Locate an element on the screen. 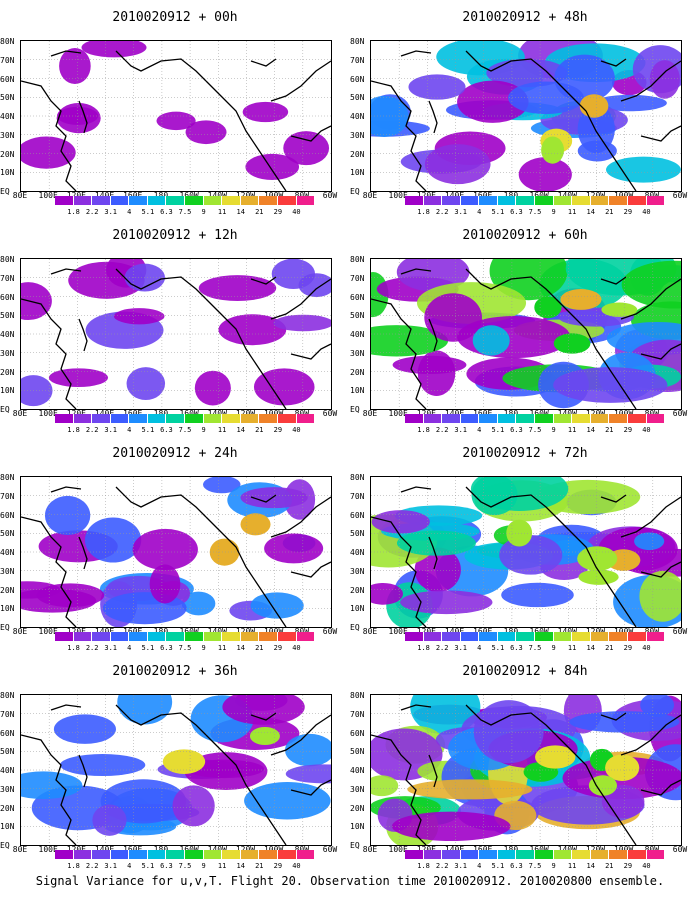 Image resolution: width=700 pixels, height=900 pixels. latitude-tick-label: 80N is located at coordinates (357, 695).